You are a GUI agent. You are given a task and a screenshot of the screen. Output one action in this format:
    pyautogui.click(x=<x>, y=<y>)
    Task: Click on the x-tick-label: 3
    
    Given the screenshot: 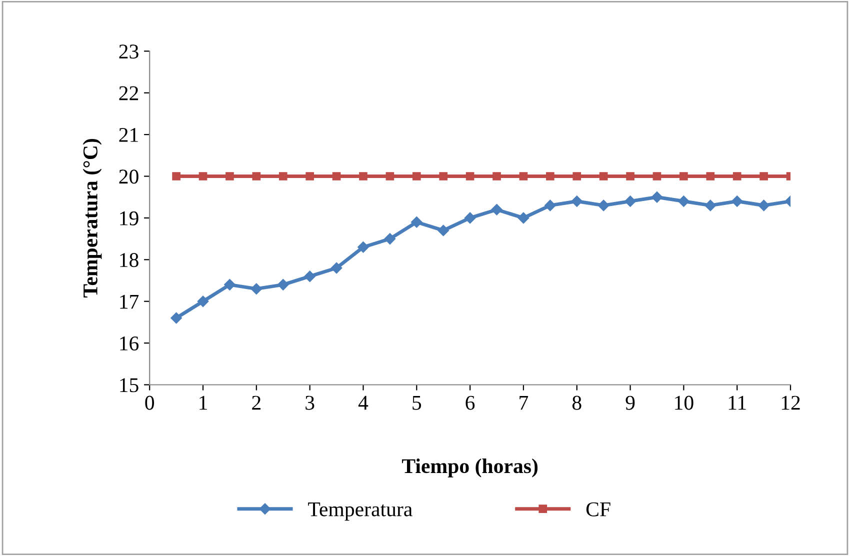 What is the action you would take?
    pyautogui.click(x=310, y=403)
    